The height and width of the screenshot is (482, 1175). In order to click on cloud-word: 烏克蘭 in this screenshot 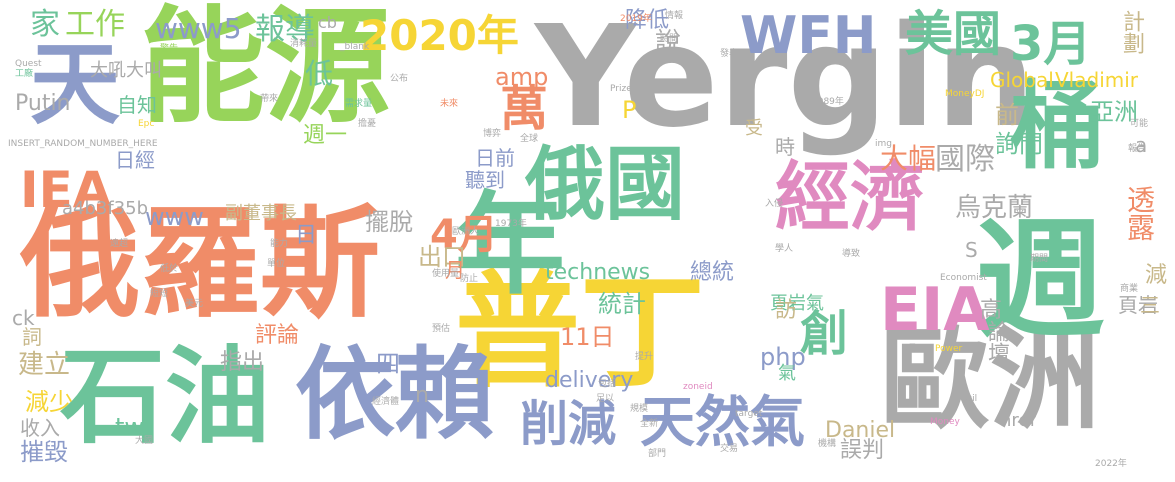, I will do `click(994, 208)`.